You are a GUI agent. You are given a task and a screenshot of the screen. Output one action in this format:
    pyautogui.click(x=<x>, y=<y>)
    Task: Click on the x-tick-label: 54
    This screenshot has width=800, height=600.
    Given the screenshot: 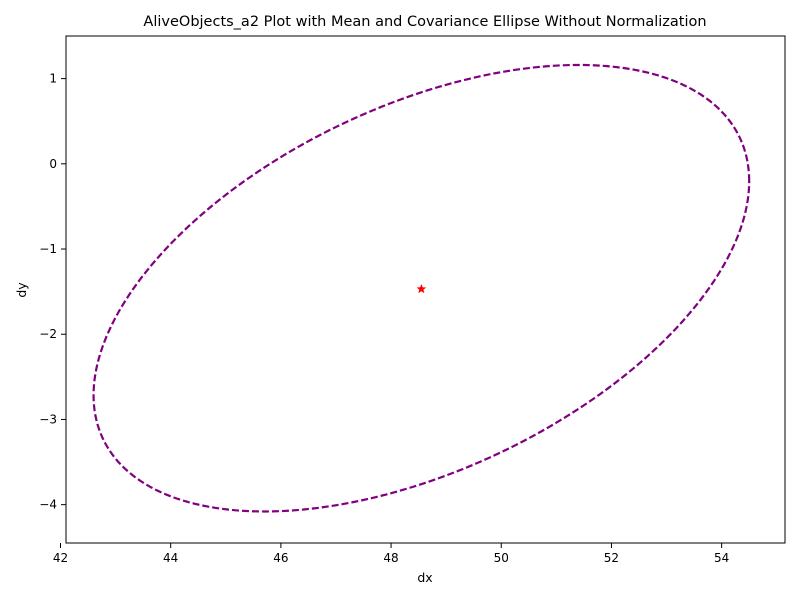 What is the action you would take?
    pyautogui.click(x=721, y=558)
    